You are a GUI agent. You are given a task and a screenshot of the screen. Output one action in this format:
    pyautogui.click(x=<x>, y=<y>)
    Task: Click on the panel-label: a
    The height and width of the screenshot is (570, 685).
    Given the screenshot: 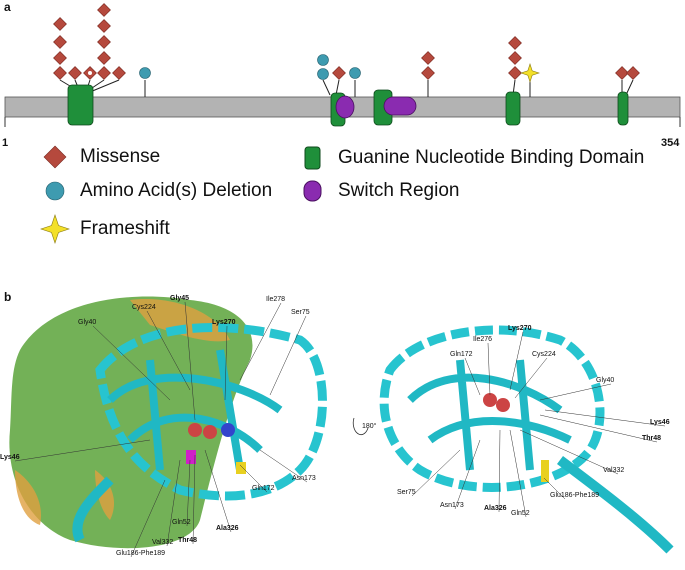 What is the action you would take?
    pyautogui.click(x=7, y=7)
    